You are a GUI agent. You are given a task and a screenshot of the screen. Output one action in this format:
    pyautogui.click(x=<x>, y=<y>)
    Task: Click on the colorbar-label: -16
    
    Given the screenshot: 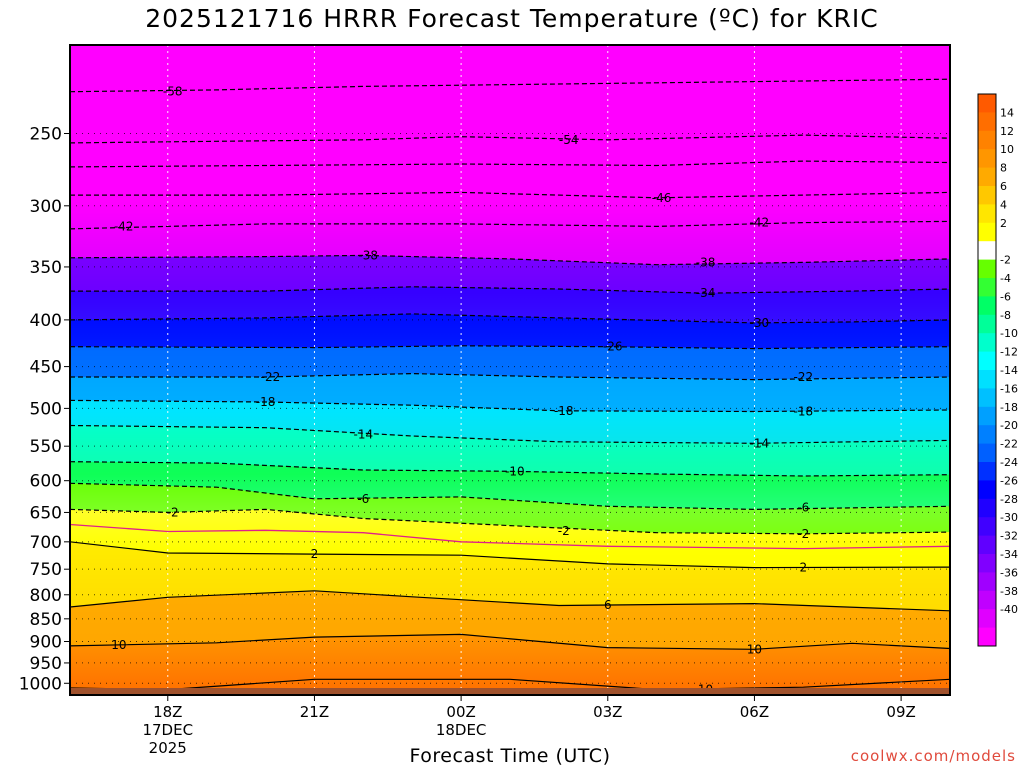 What is the action you would take?
    pyautogui.click(x=1009, y=388)
    